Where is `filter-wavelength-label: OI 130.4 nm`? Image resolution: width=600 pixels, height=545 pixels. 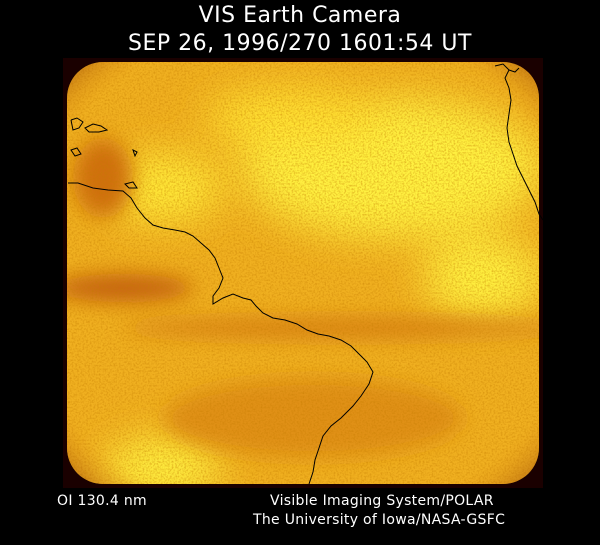 filter-wavelength-label: OI 130.4 nm is located at coordinates (102, 501).